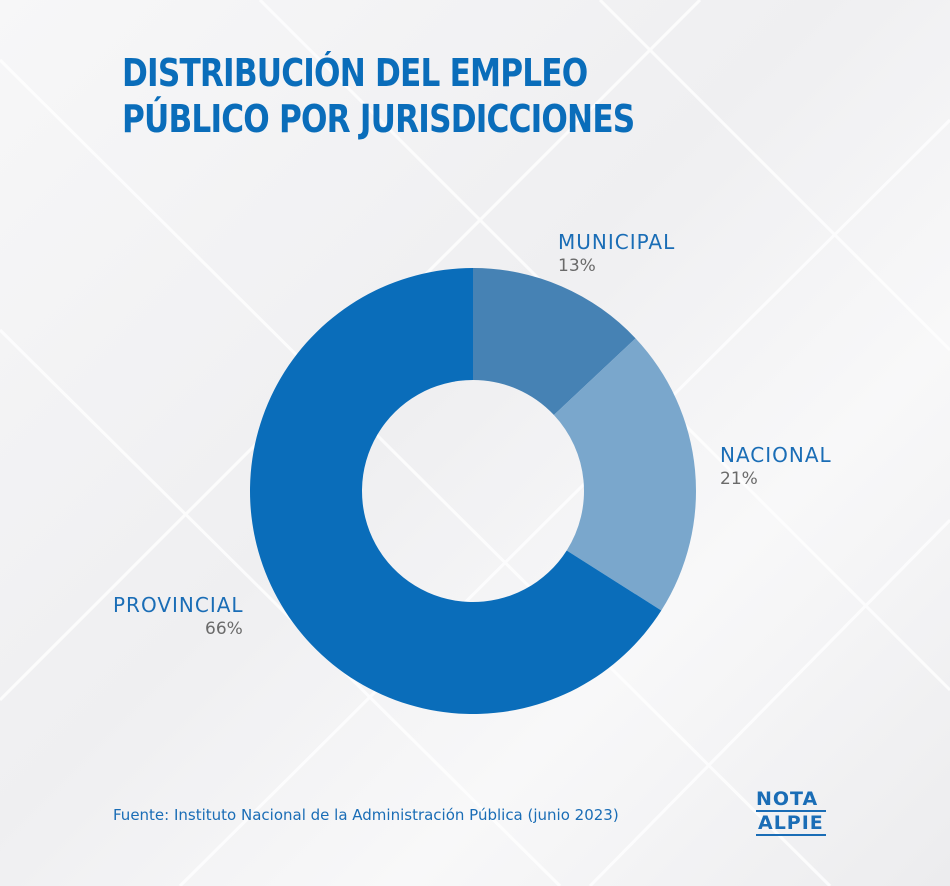 The height and width of the screenshot is (886, 950). I want to click on chart-title-line-2: PÚBLICO POR JURISDICCIONES, so click(378, 119).